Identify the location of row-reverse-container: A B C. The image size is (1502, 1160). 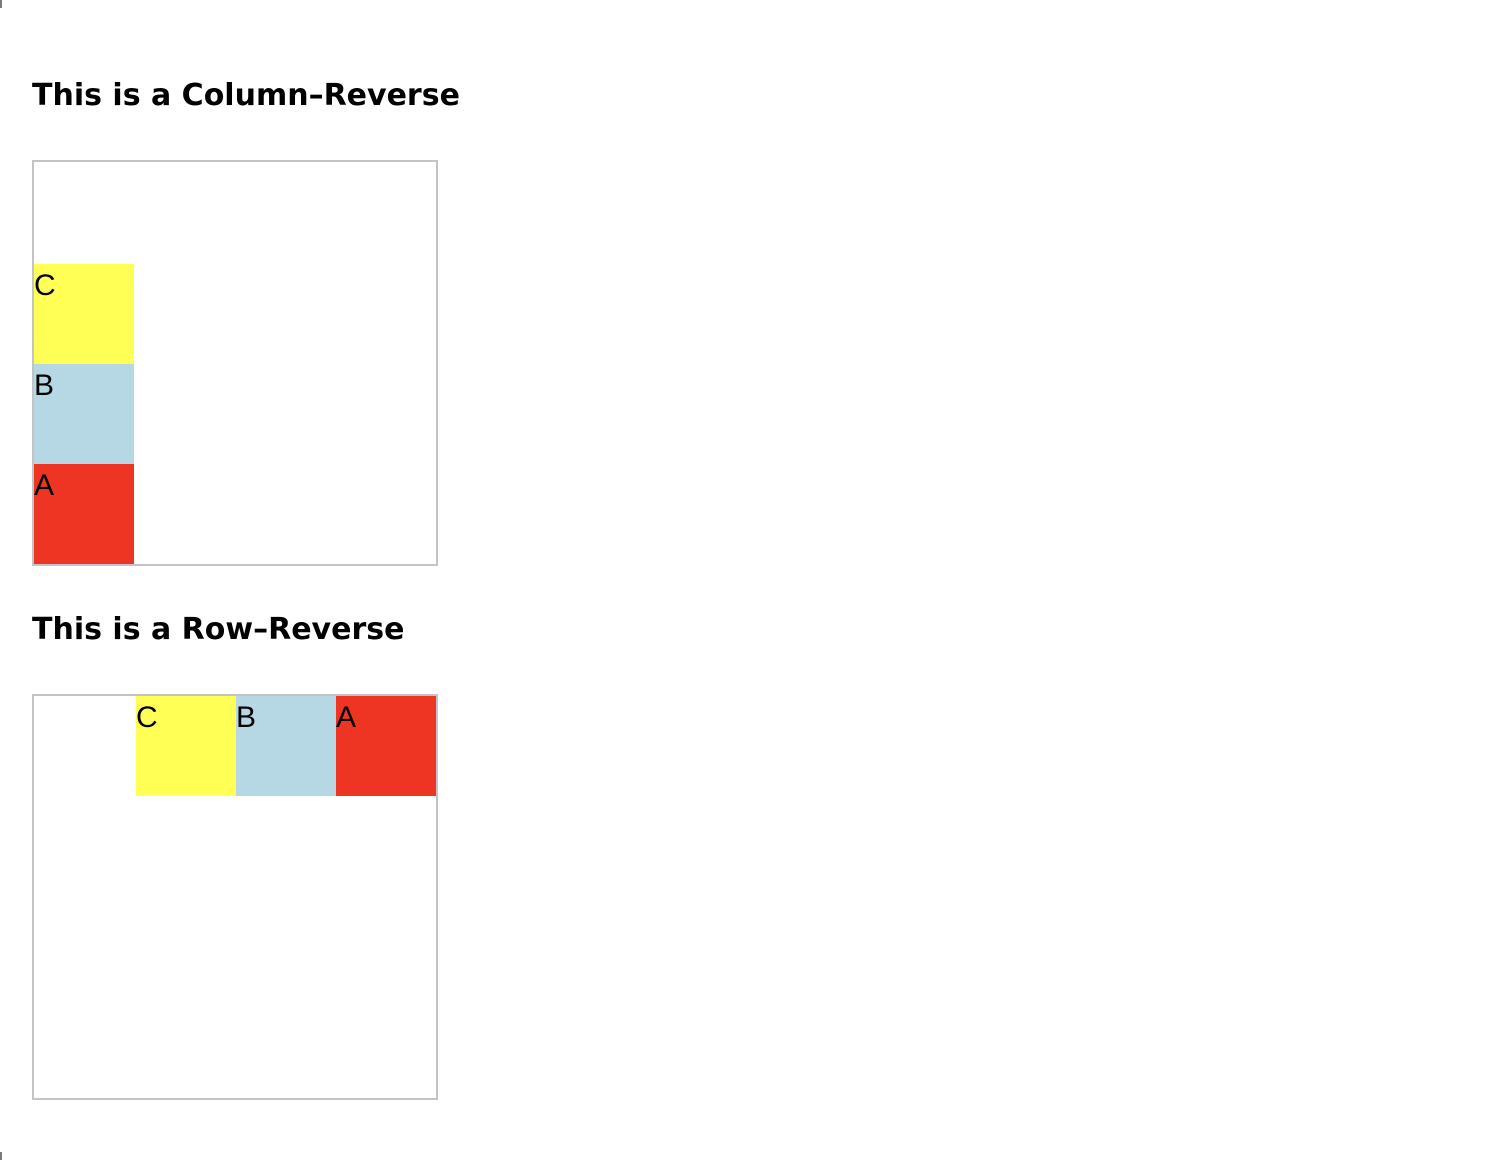
(235, 897).